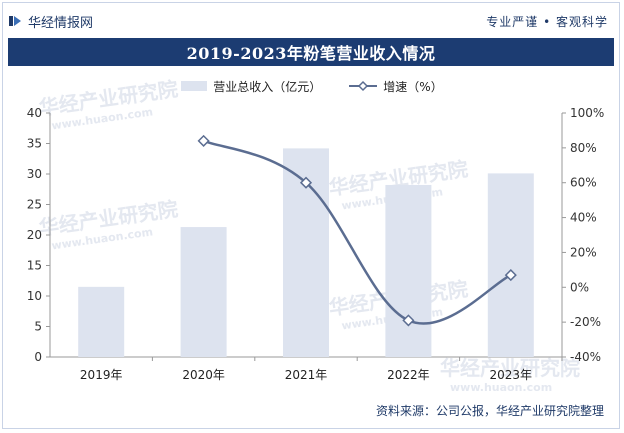 The width and height of the screenshot is (624, 433). I want to click on y-right-tick-label: 60%, so click(583, 183).